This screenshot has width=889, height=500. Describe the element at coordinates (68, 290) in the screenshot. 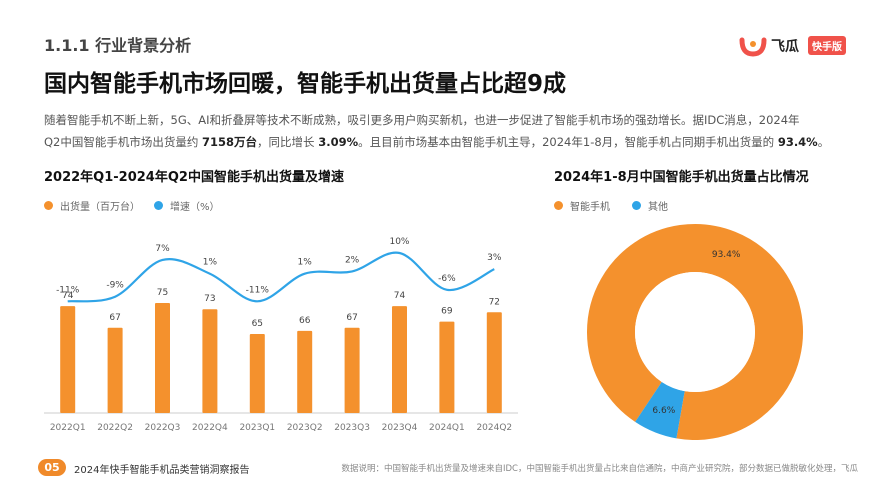

I see `growth-label-2022Q1: -11%` at that location.